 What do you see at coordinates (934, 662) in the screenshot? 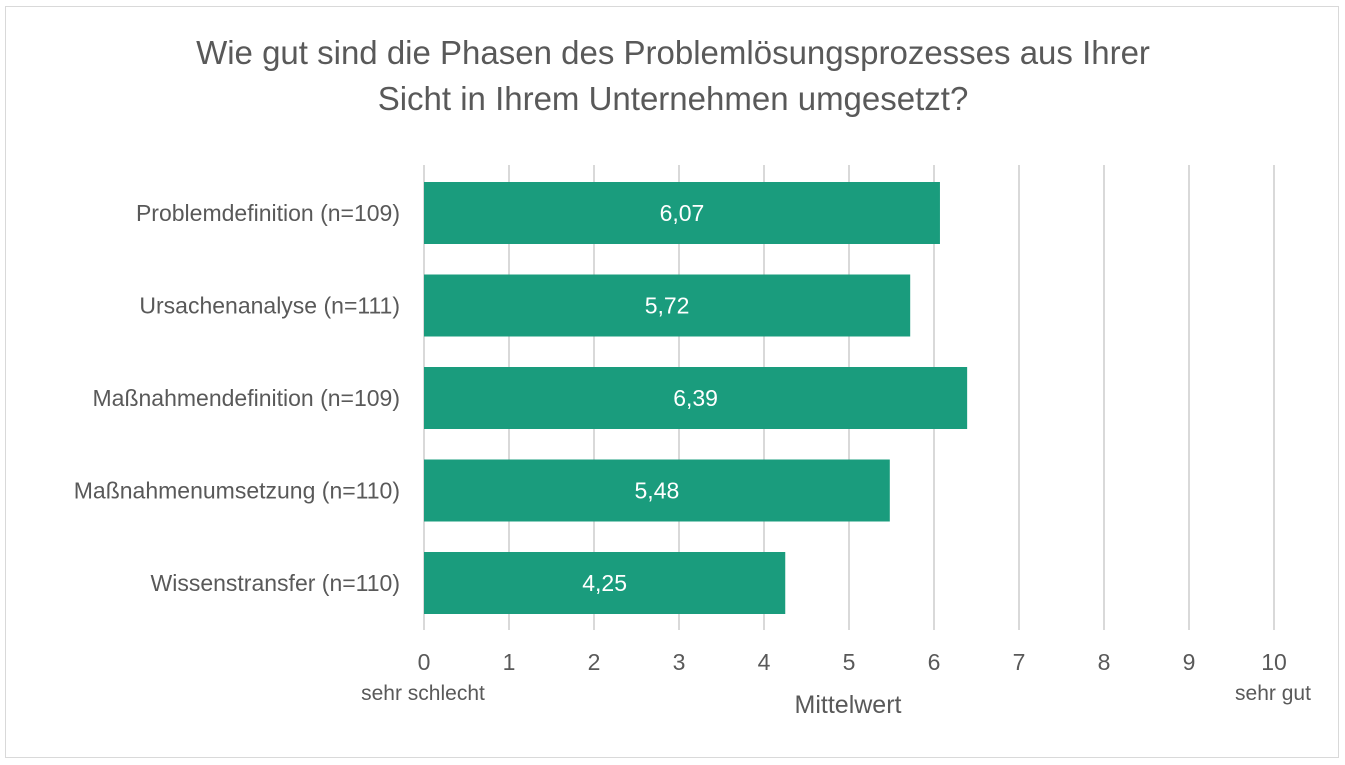
I see `x-tick-label: 6` at bounding box center [934, 662].